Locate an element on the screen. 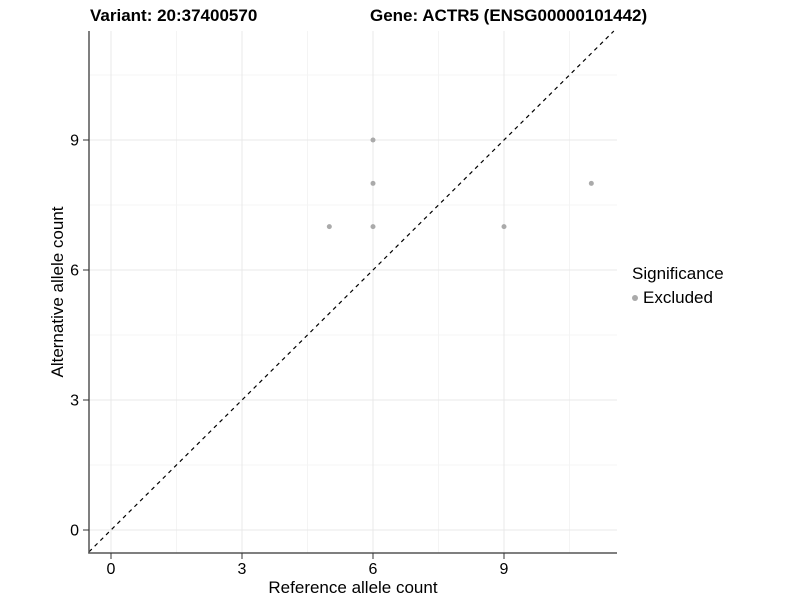 The width and height of the screenshot is (800, 600). legend-item-excluded: Excluded is located at coordinates (678, 298).